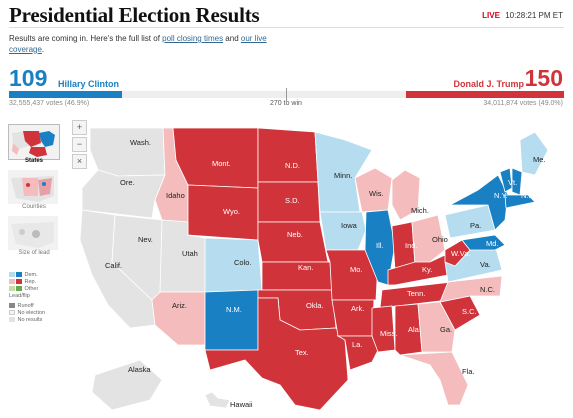  Describe the element at coordinates (28, 78) in the screenshot. I see `dem-electoral-votes: 109` at that location.